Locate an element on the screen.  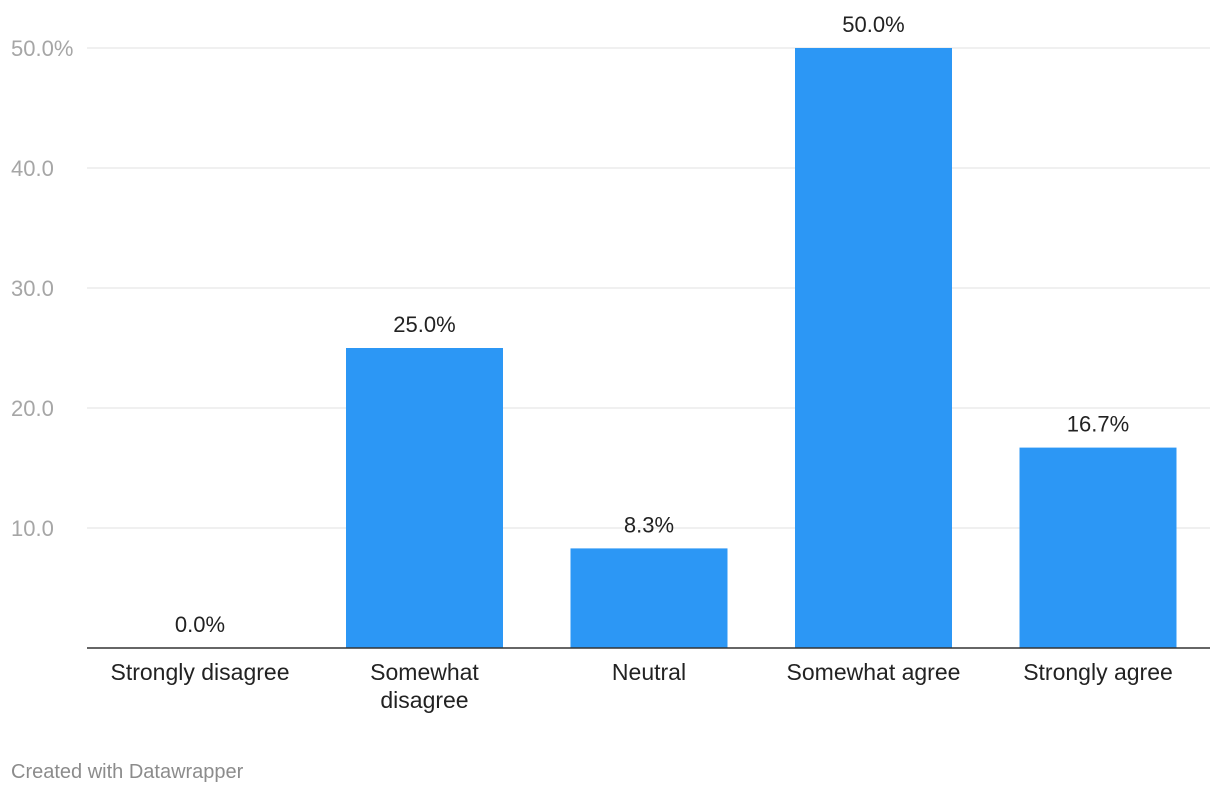
x-tick-label: Somewhat disagree is located at coordinates (424, 686).